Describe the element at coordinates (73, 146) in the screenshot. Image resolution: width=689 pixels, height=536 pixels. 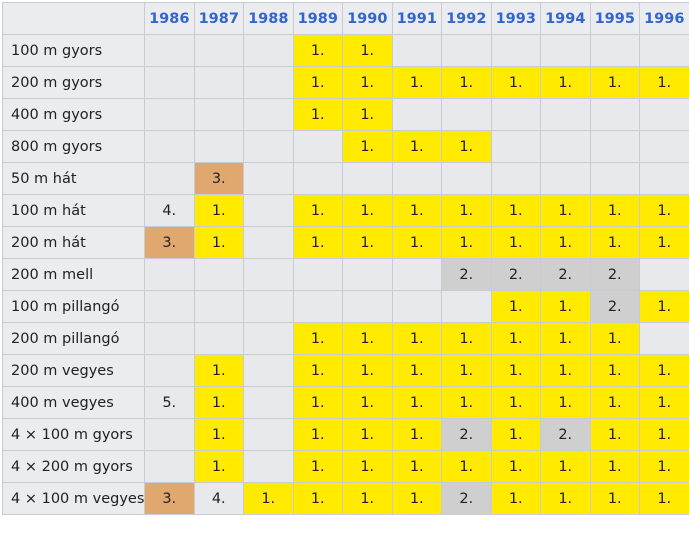
I see `event-name: 800 m gyors` at that location.